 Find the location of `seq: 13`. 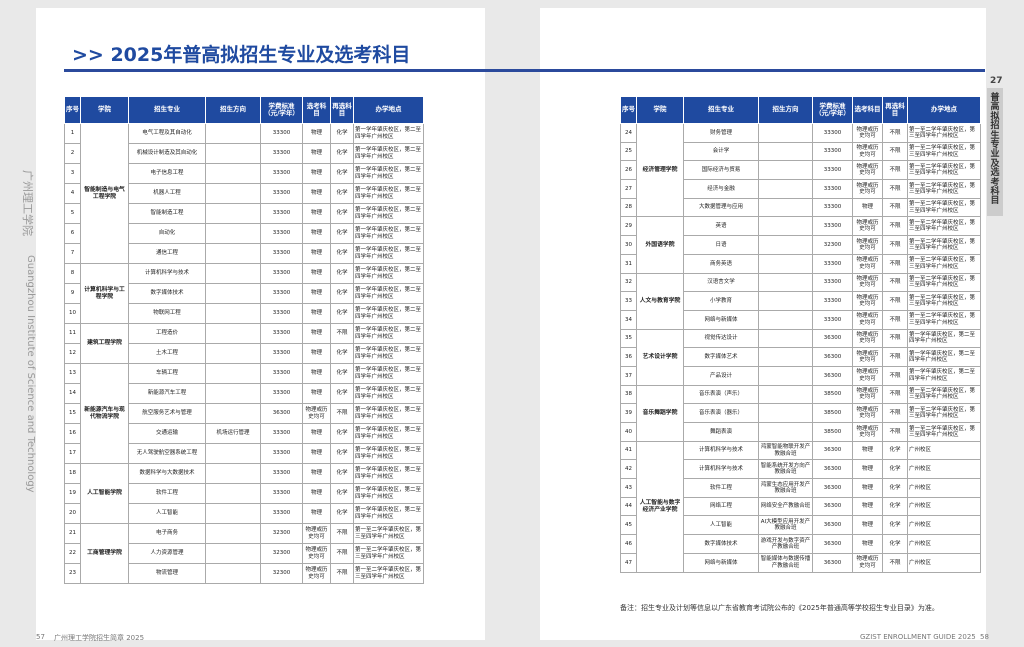

seq: 13 is located at coordinates (72, 373).